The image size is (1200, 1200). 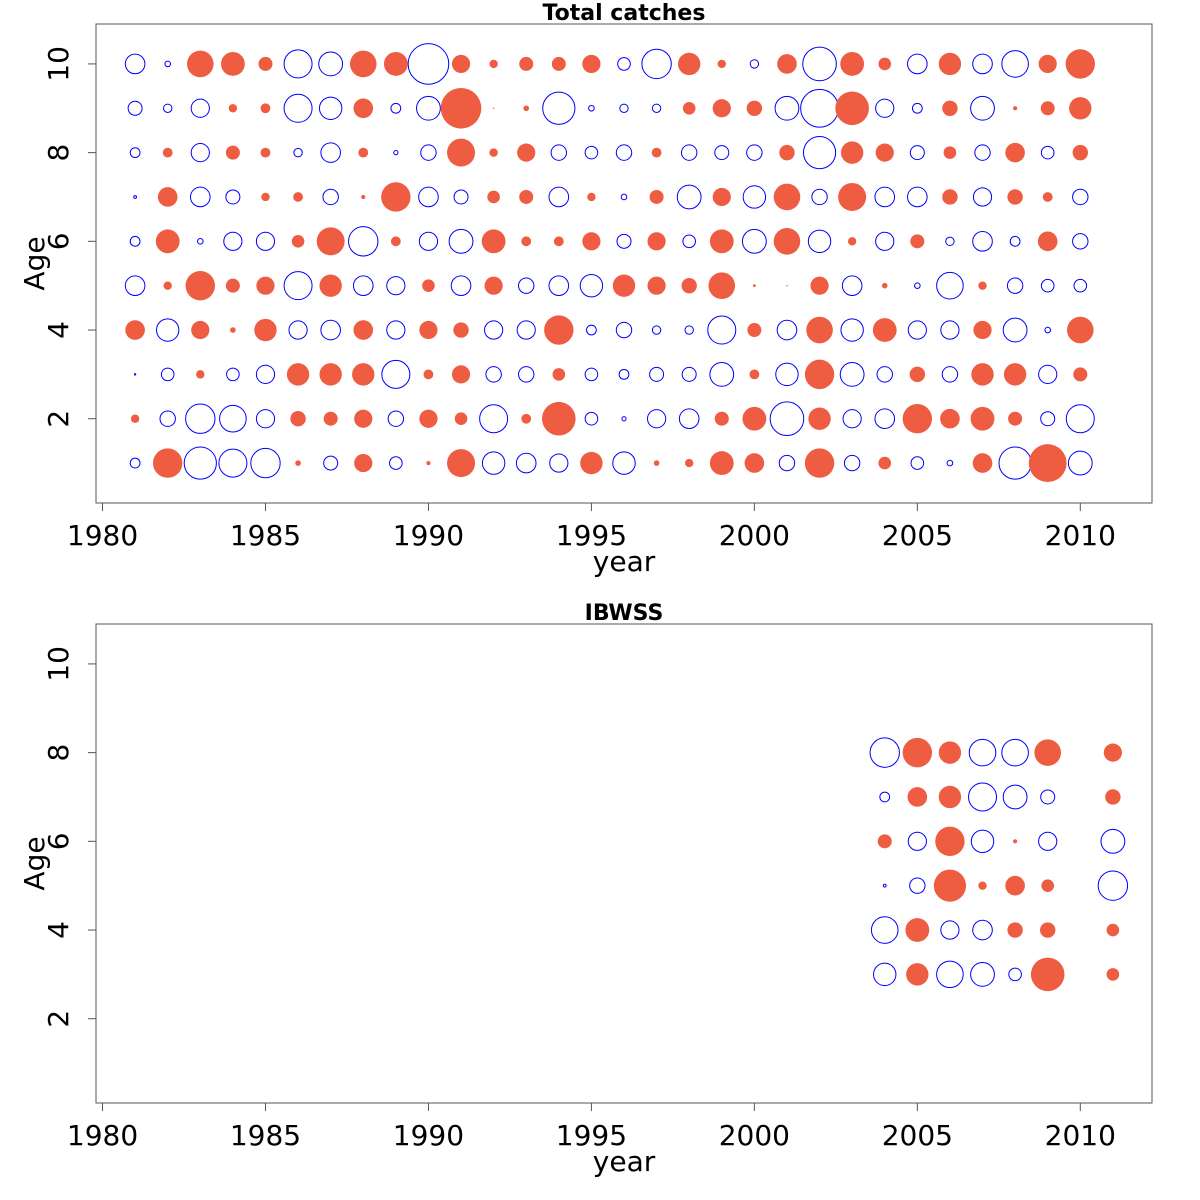 What do you see at coordinates (58, 841) in the screenshot?
I see `y-tick-label: 6` at bounding box center [58, 841].